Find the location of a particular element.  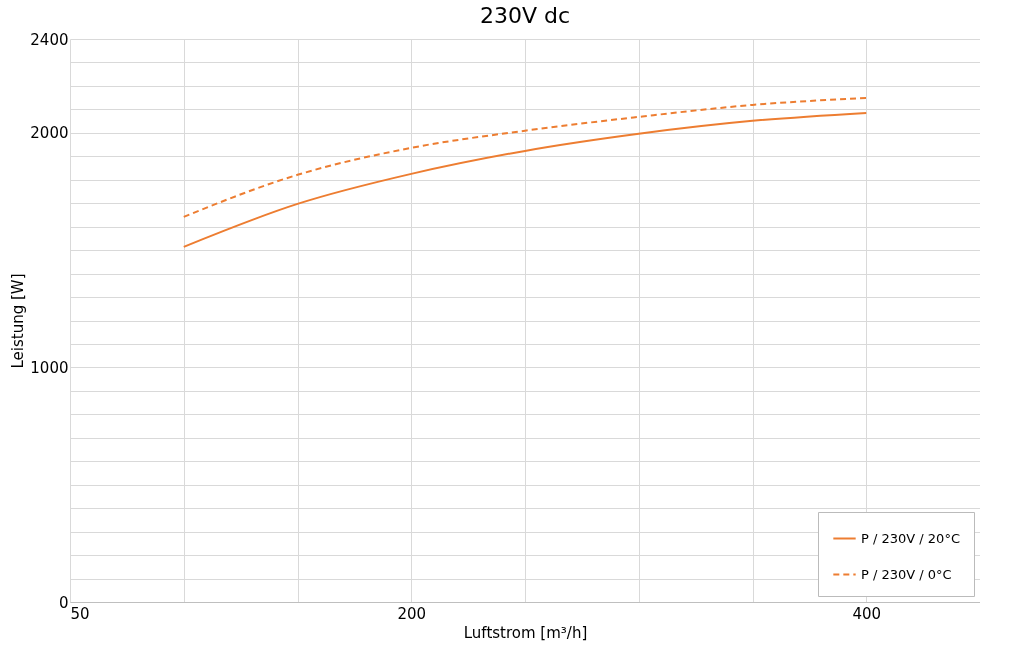

chart-title: 230V dc is located at coordinates (525, 15).